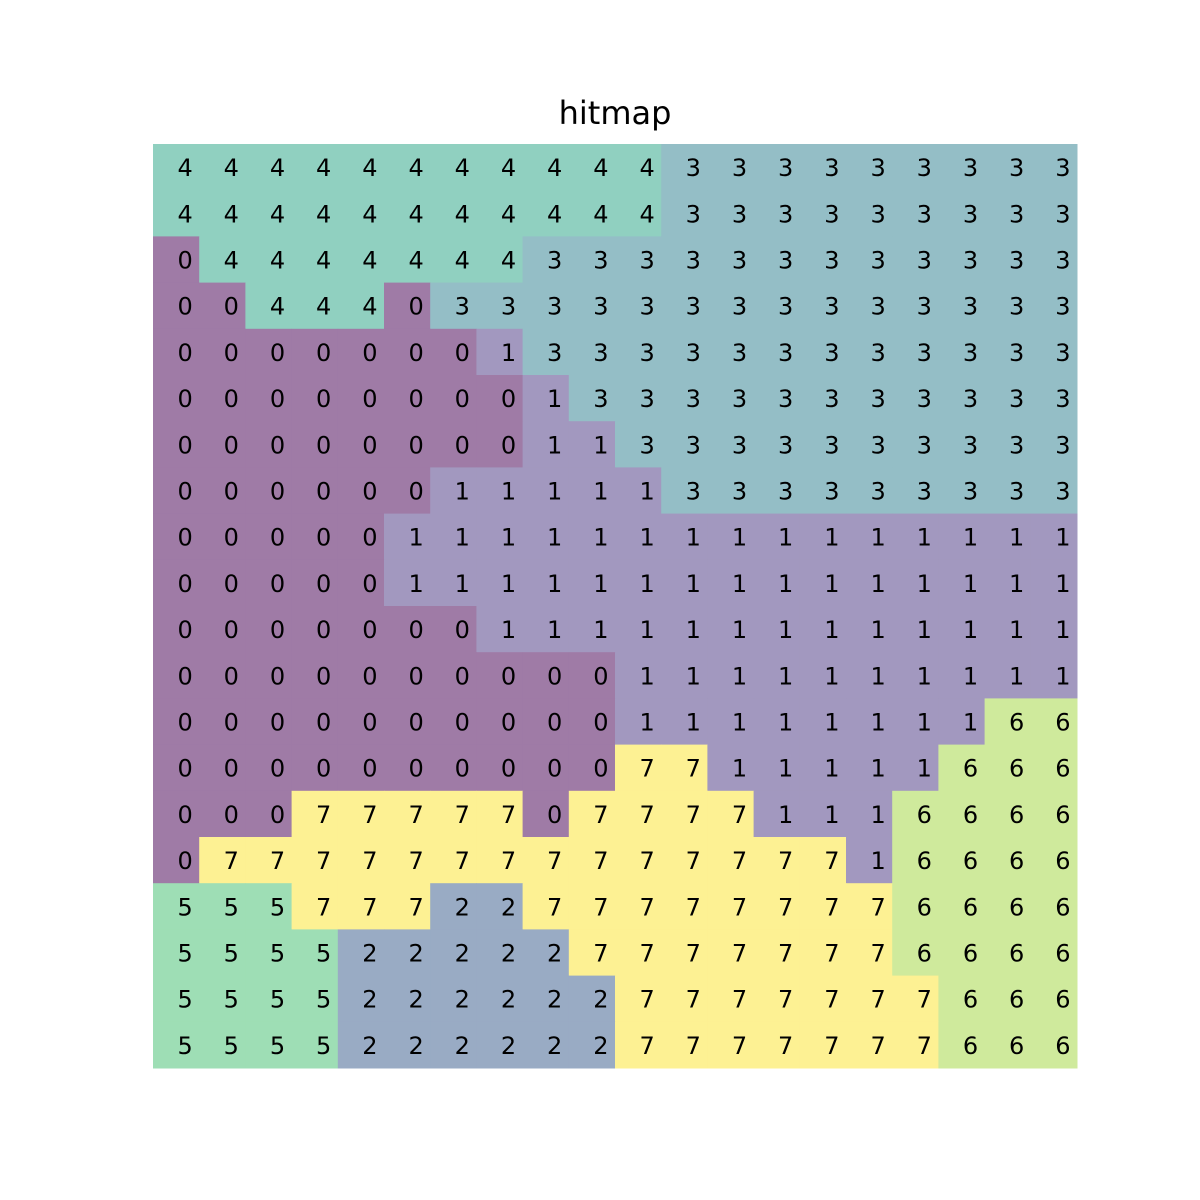 Image resolution: width=1200 pixels, height=1200 pixels. What do you see at coordinates (600, 1000) in the screenshot?
I see `cell-value-label: 2` at bounding box center [600, 1000].